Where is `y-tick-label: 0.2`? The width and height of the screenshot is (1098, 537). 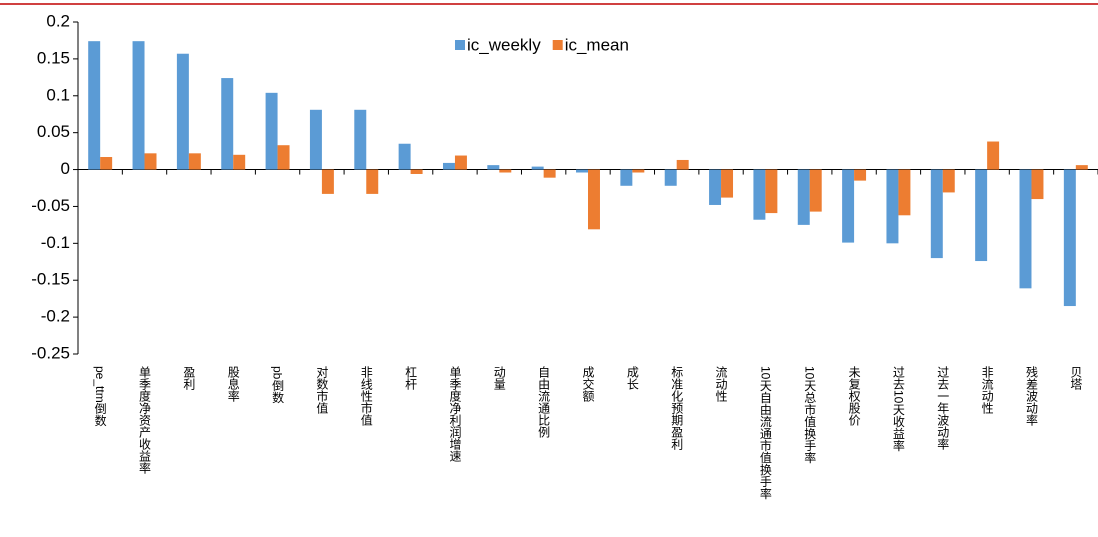
y-tick-label: 0.2 is located at coordinates (58, 20).